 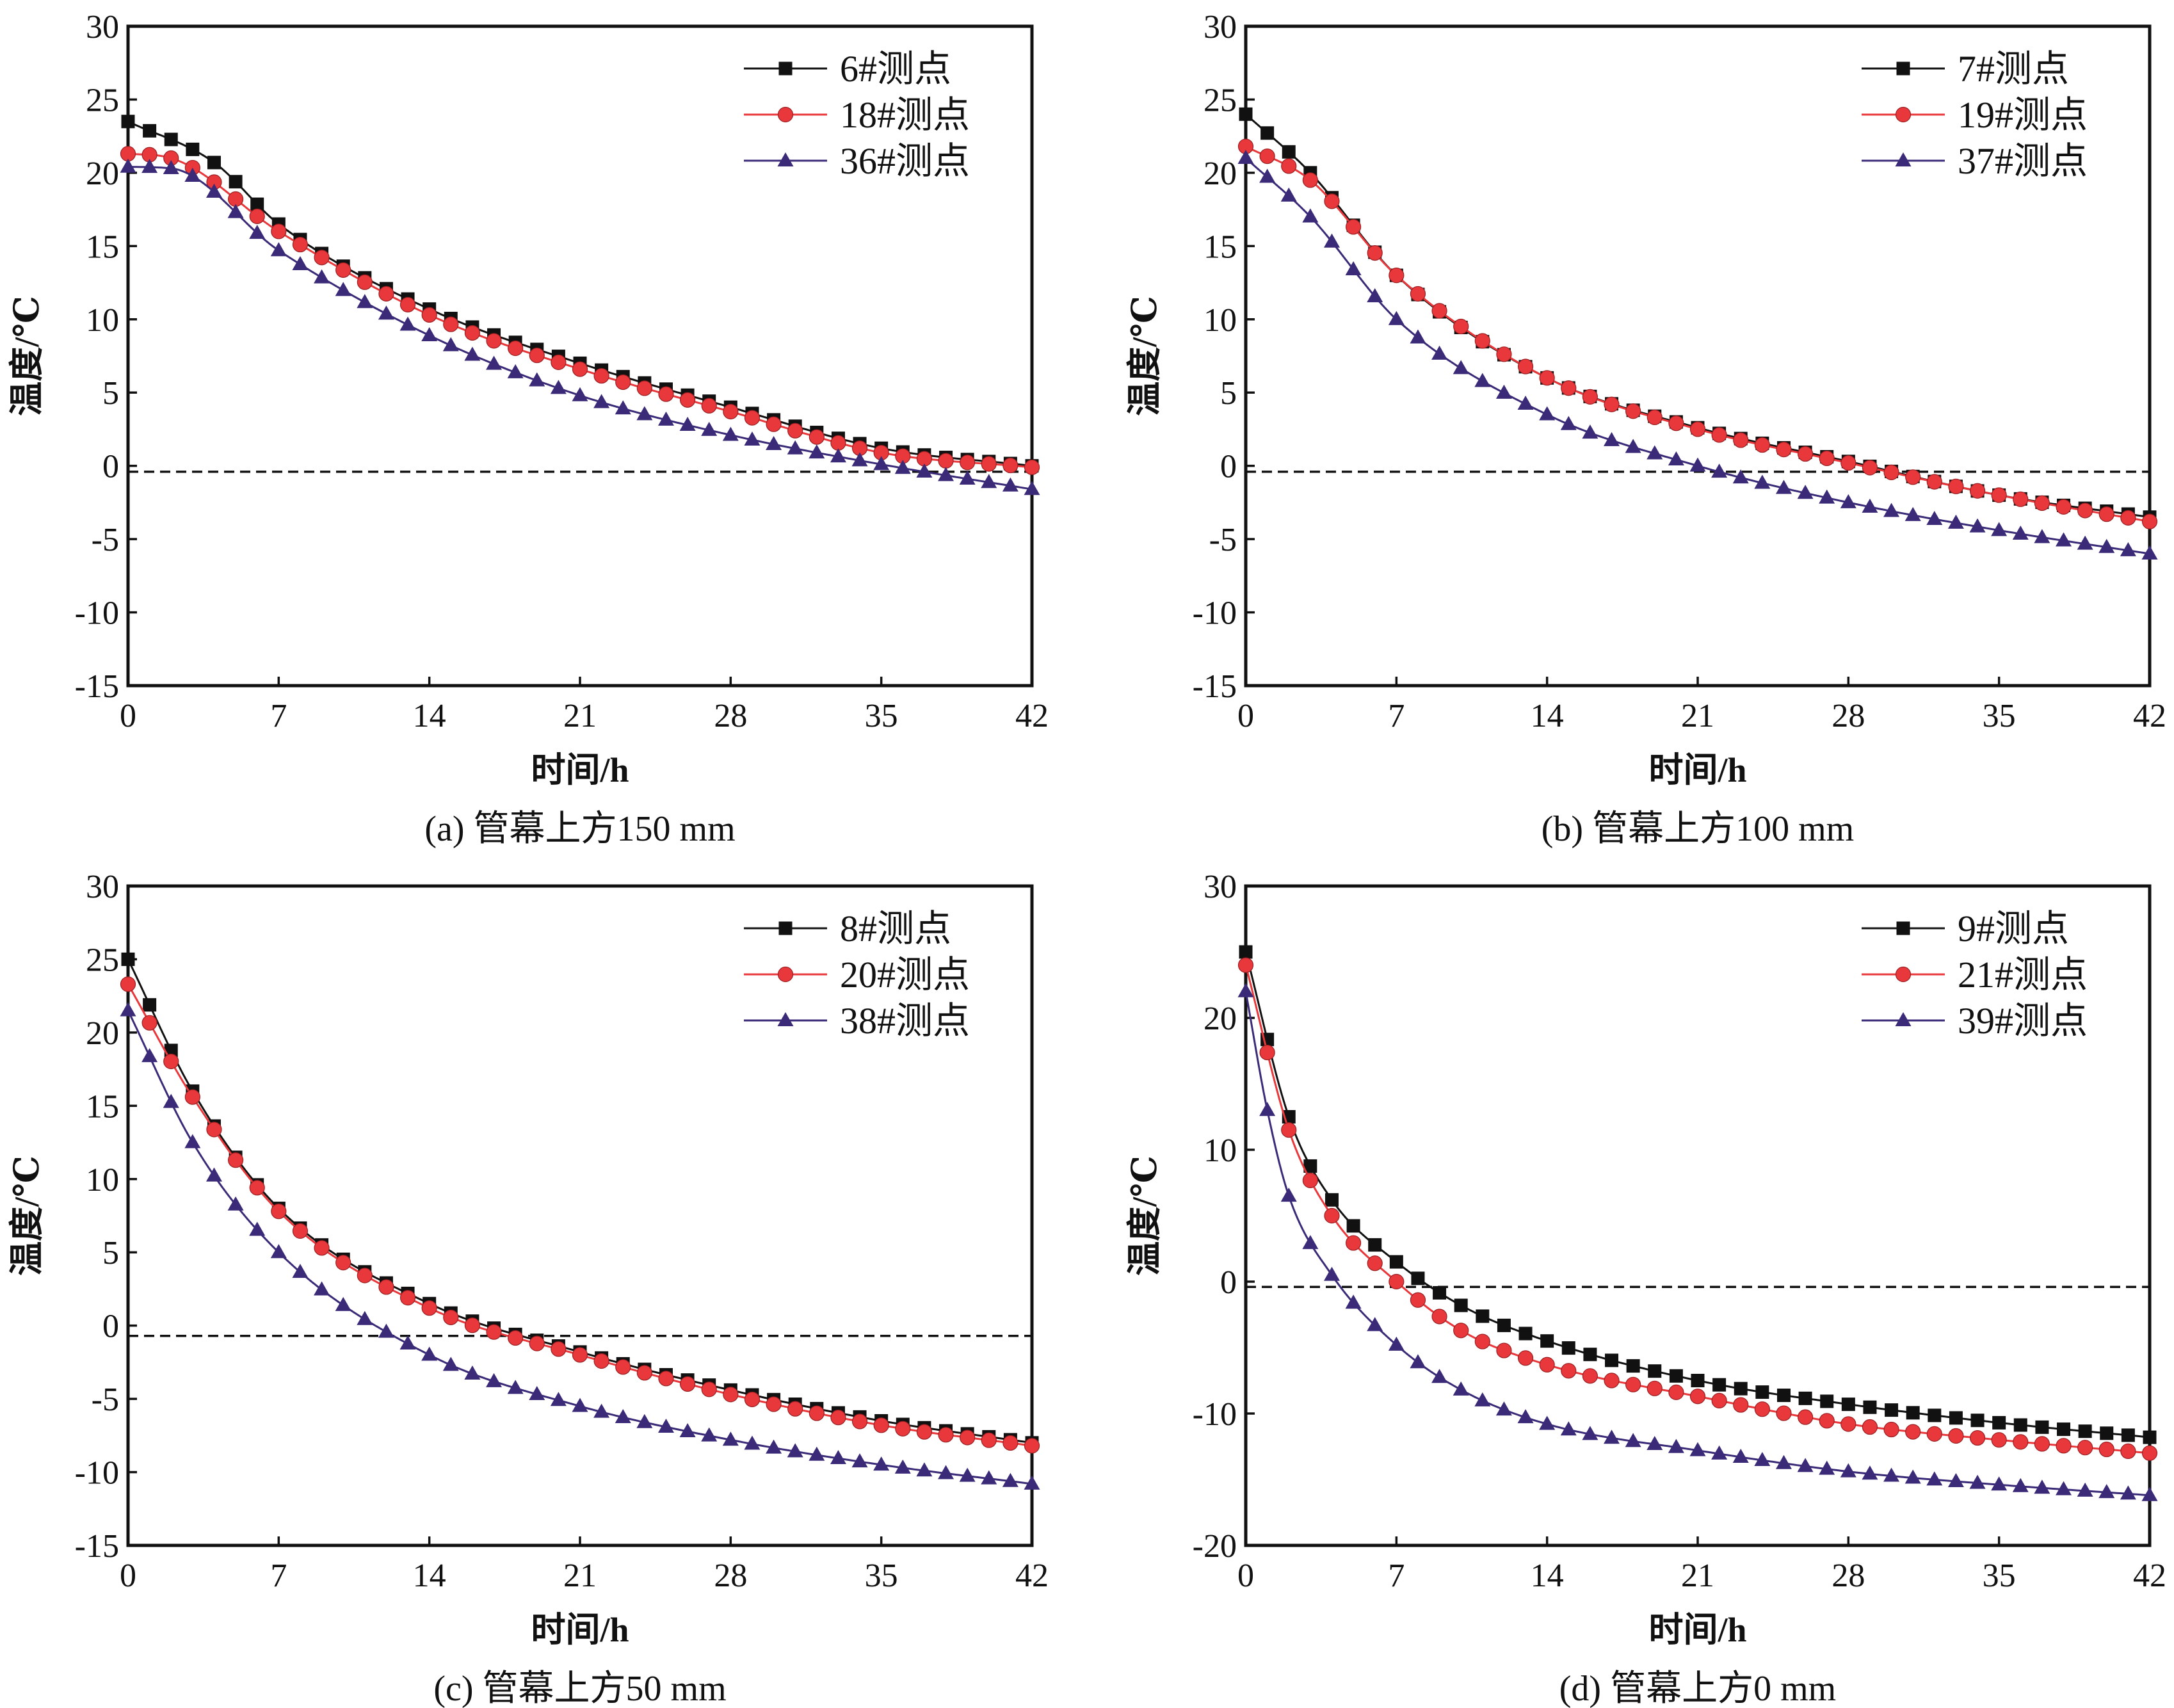 What do you see at coordinates (2013, 69) in the screenshot?
I see `legend-label: 7#测点` at bounding box center [2013, 69].